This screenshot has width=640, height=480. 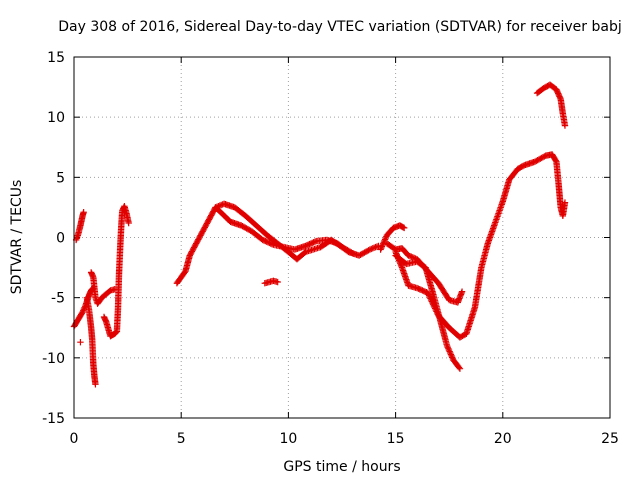 What do you see at coordinates (53, 359) in the screenshot?
I see `y-tick-label: -10` at bounding box center [53, 359].